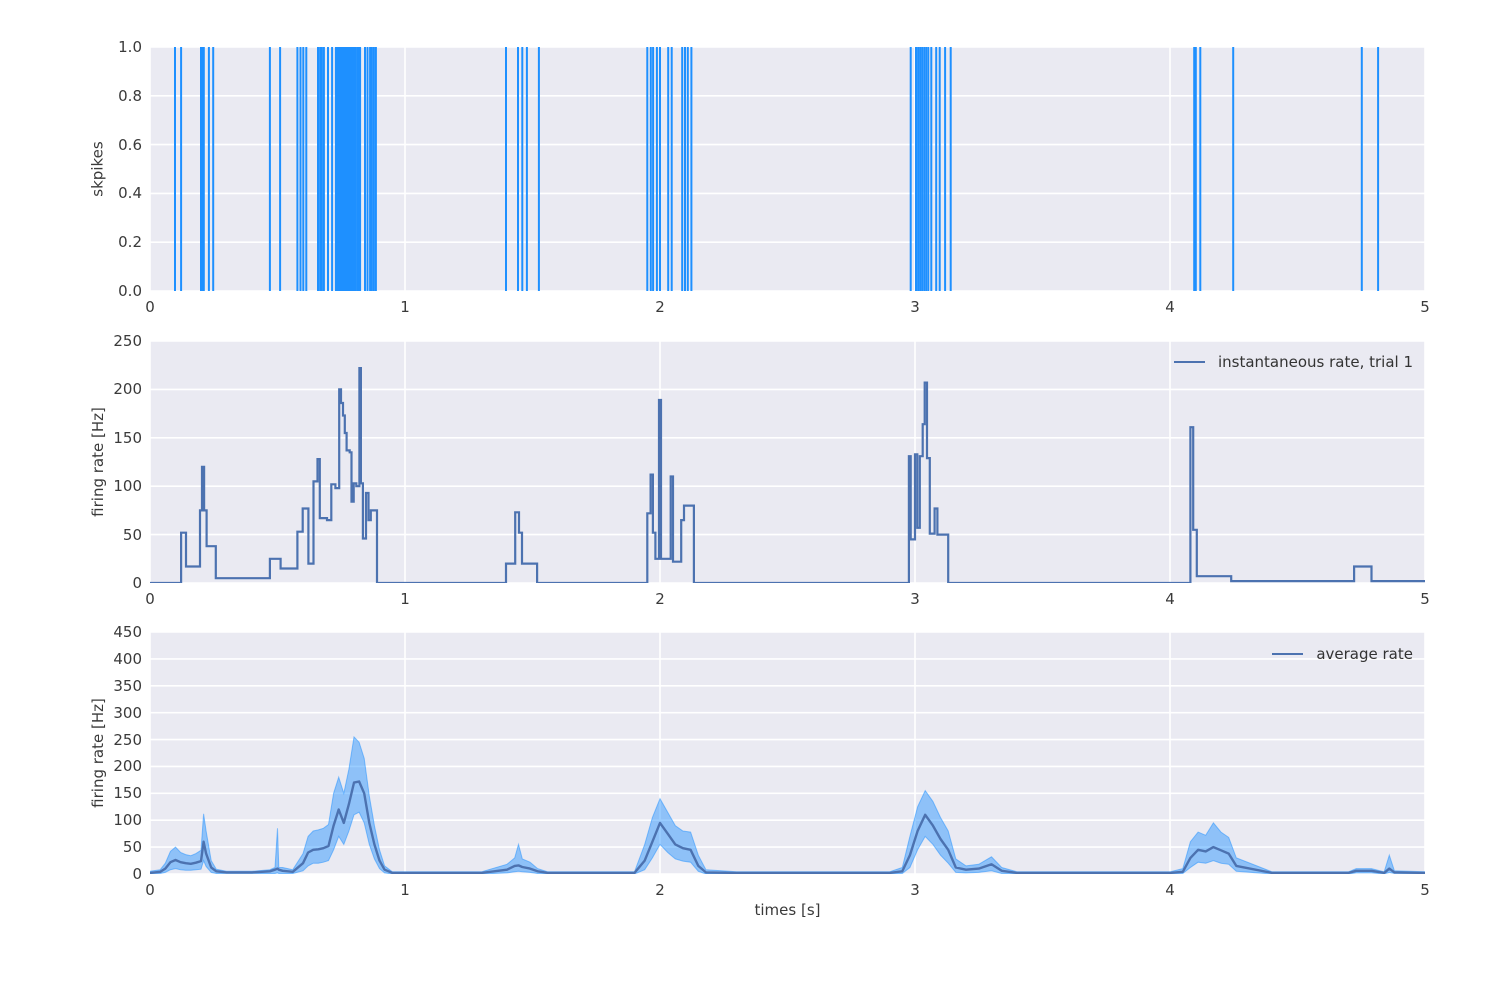 This screenshot has width=1500, height=1000. Describe the element at coordinates (127, 658) in the screenshot. I see `y-tick-label: 400` at that location.